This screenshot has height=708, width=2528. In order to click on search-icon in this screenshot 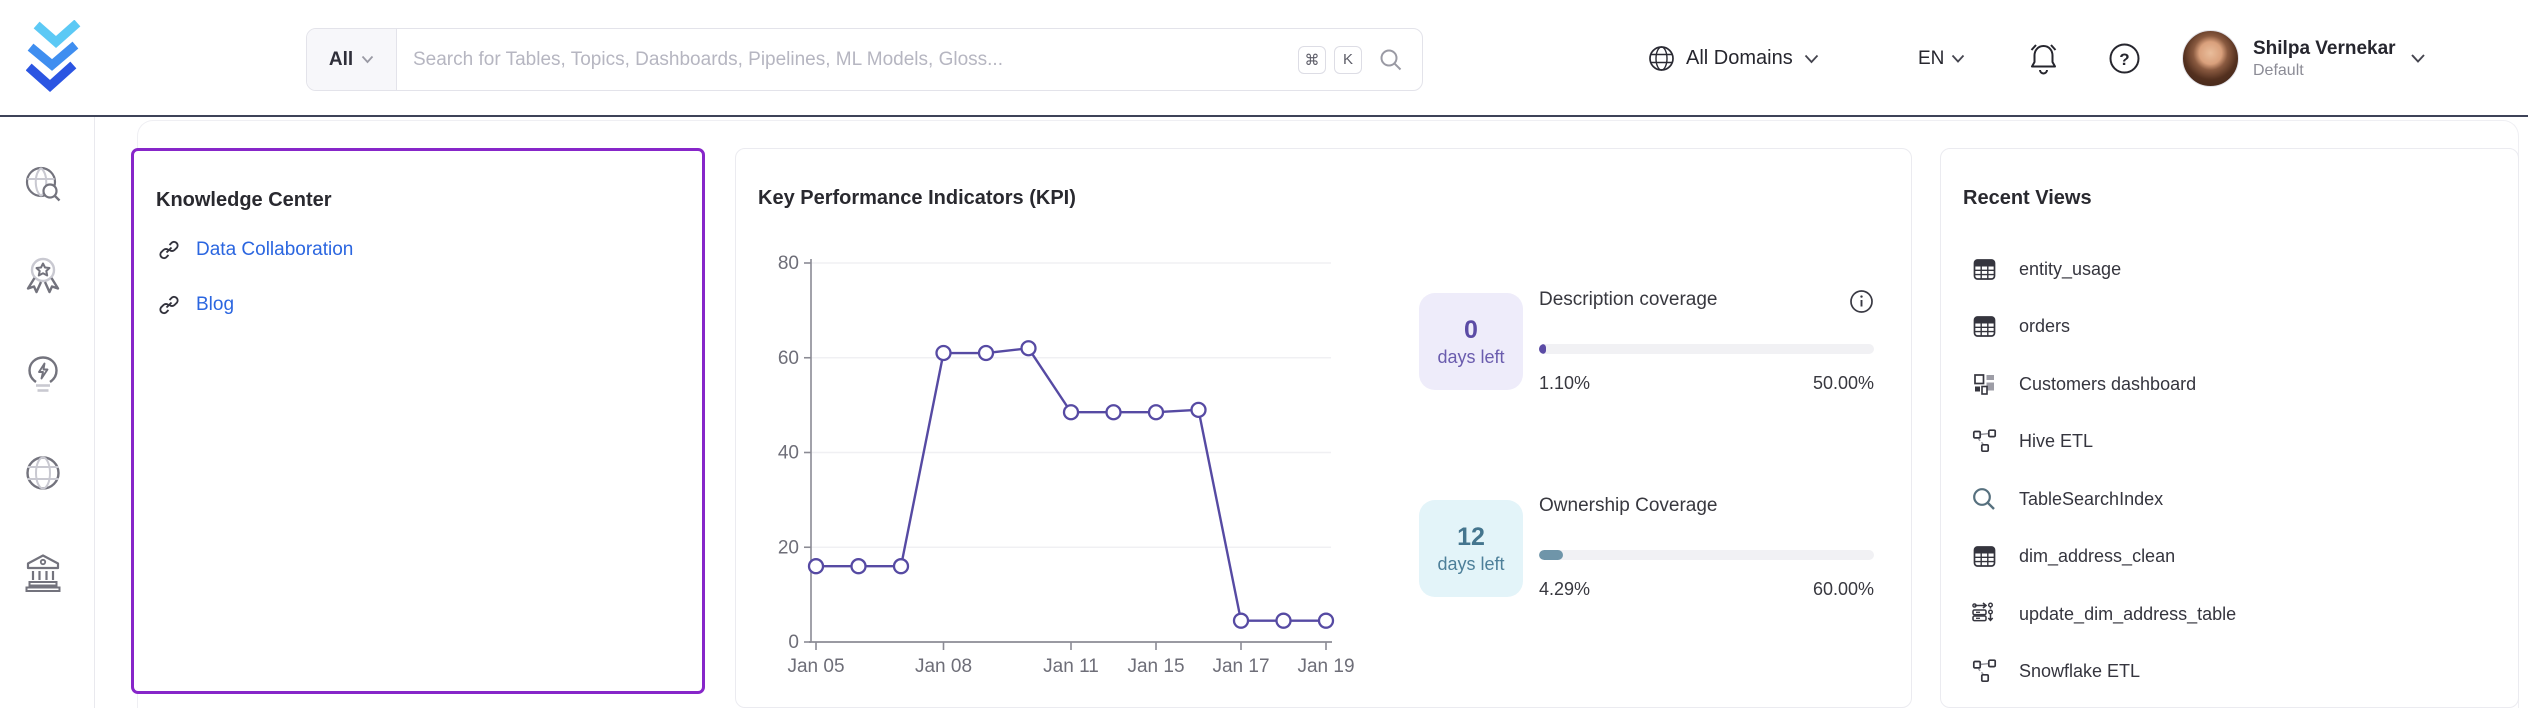, I will do `click(1391, 60)`.